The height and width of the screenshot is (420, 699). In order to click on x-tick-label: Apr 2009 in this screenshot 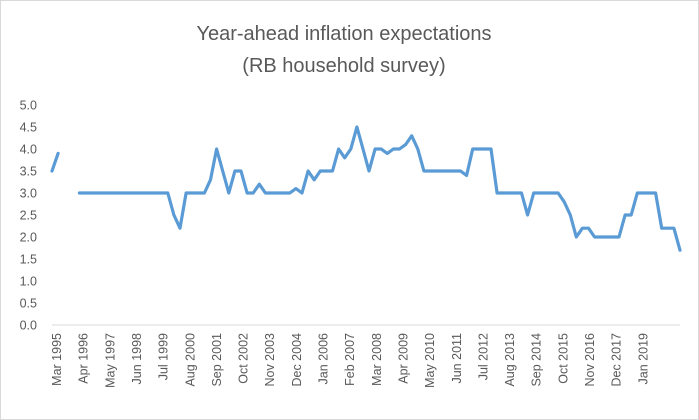, I will do `click(403, 358)`.